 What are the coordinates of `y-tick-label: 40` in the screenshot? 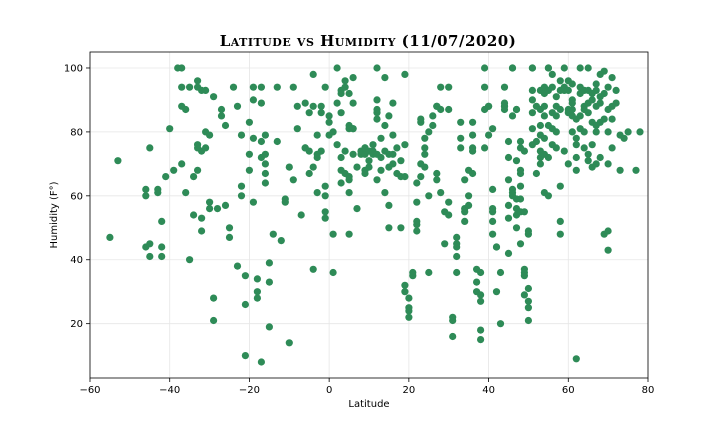 It's located at (76, 260).